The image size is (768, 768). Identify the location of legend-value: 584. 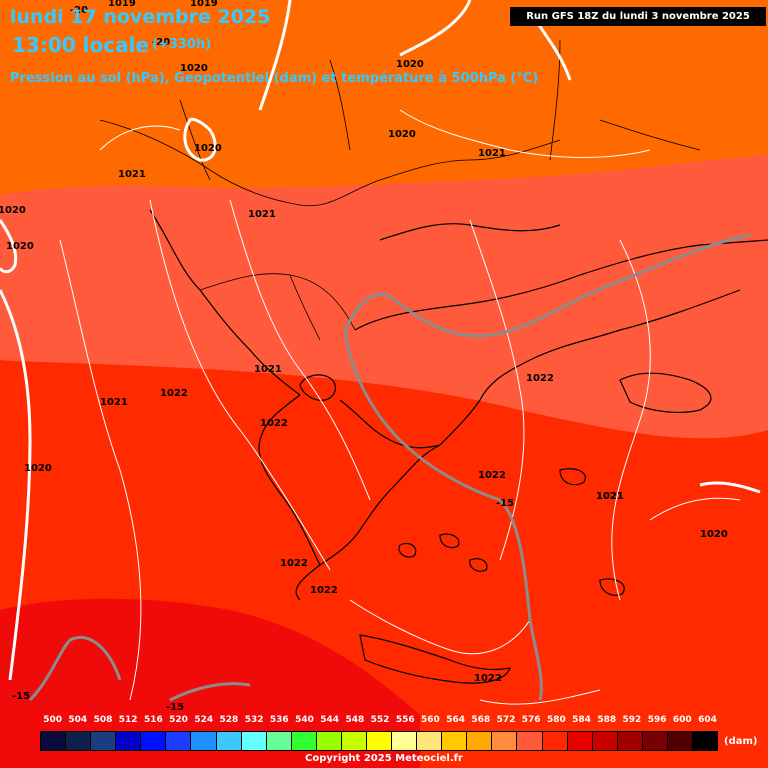
(581, 720).